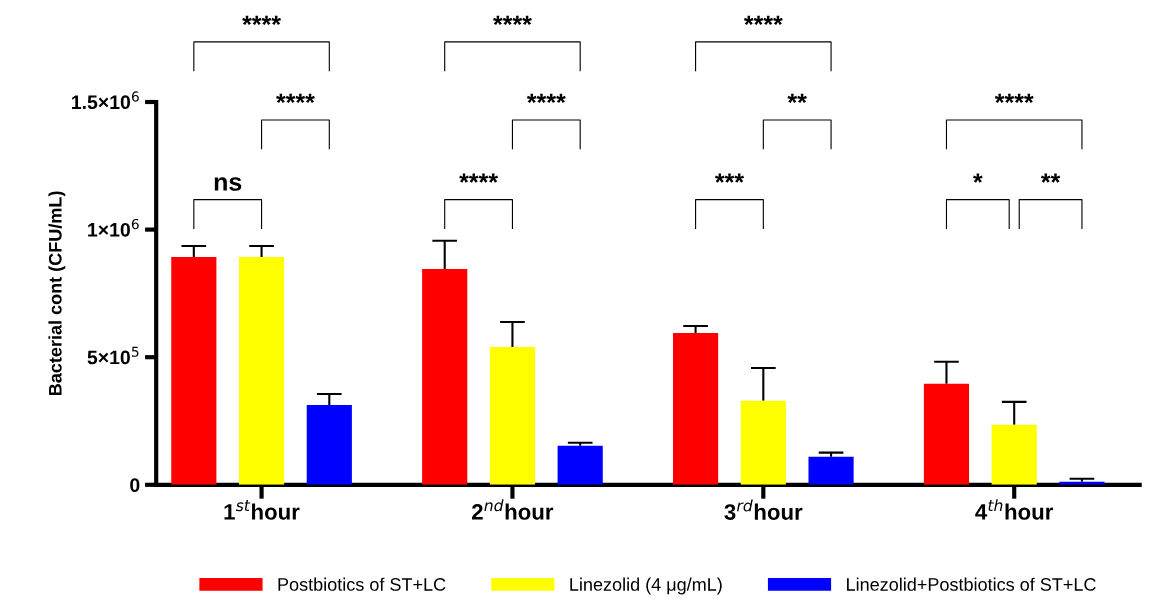 This screenshot has width=1157, height=600. Describe the element at coordinates (512, 509) in the screenshot. I see `x-tick-label: 2$^{nd}$hour` at that location.